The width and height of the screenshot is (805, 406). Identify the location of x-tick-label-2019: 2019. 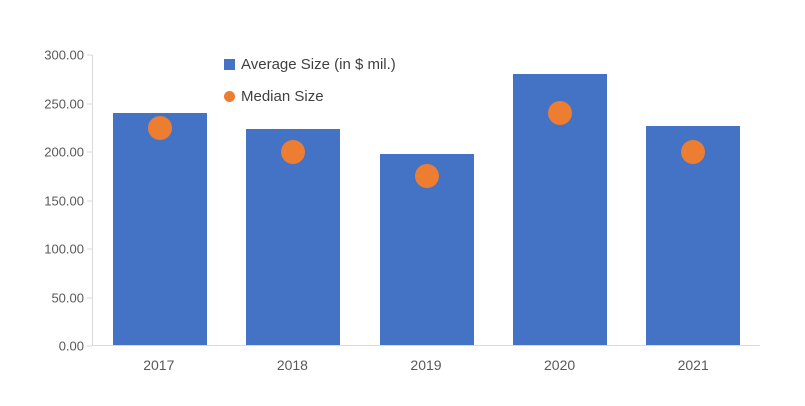
(426, 365).